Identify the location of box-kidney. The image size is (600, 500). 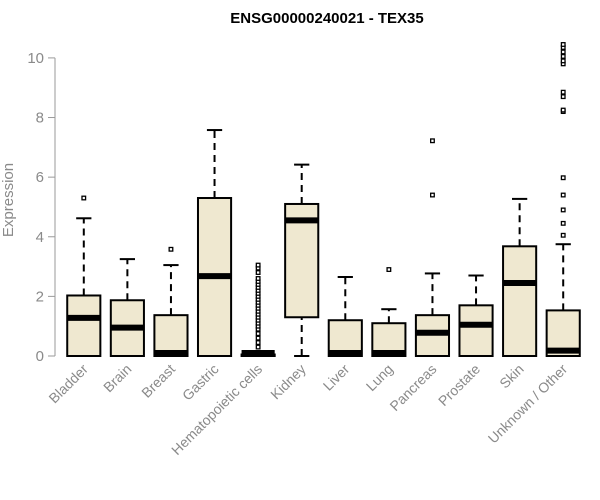
(302, 260).